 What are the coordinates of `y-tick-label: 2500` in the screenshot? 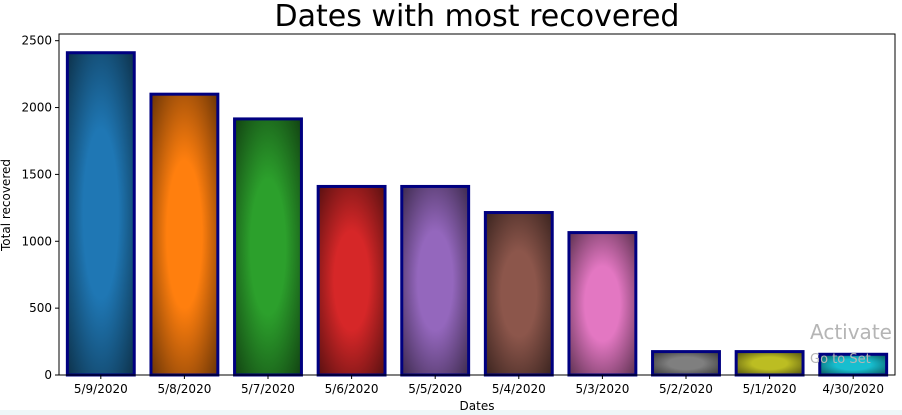 It's located at (36, 41).